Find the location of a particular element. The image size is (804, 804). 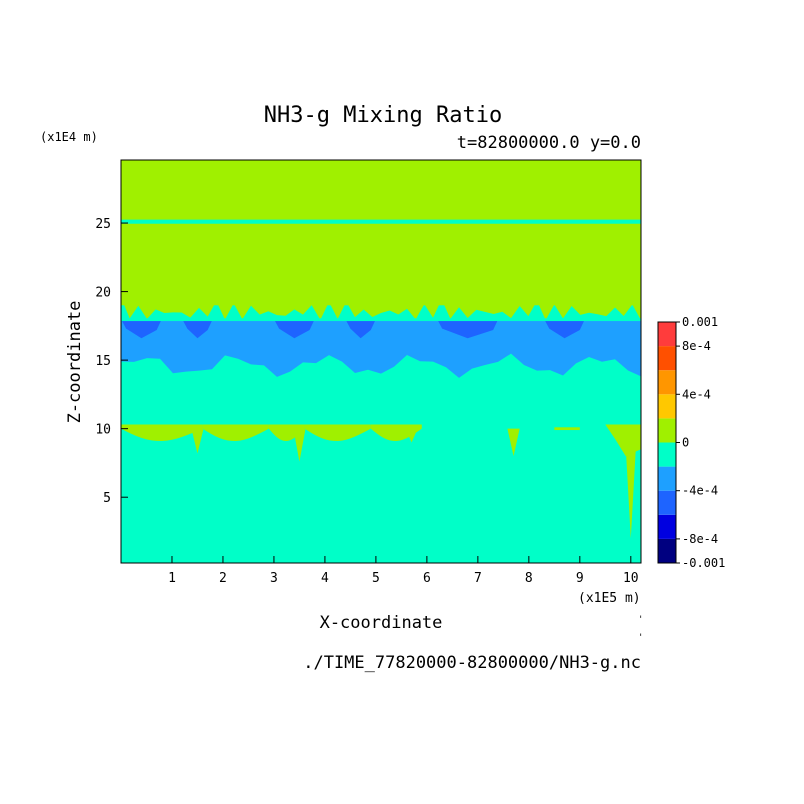

colorbar-tick-label: -0.001 is located at coordinates (703, 563).